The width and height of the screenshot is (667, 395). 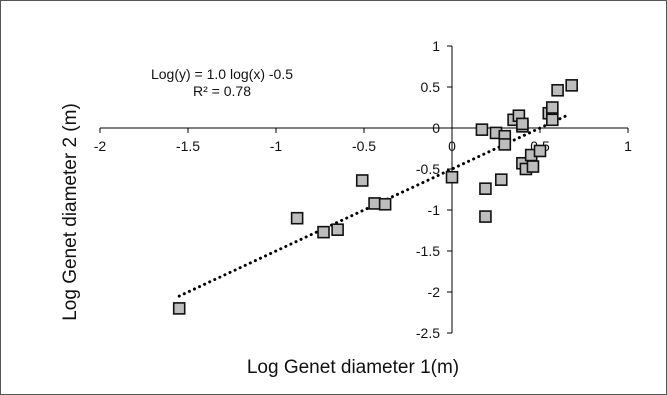 I want to click on y-tick-label: -2.5, so click(x=428, y=333).